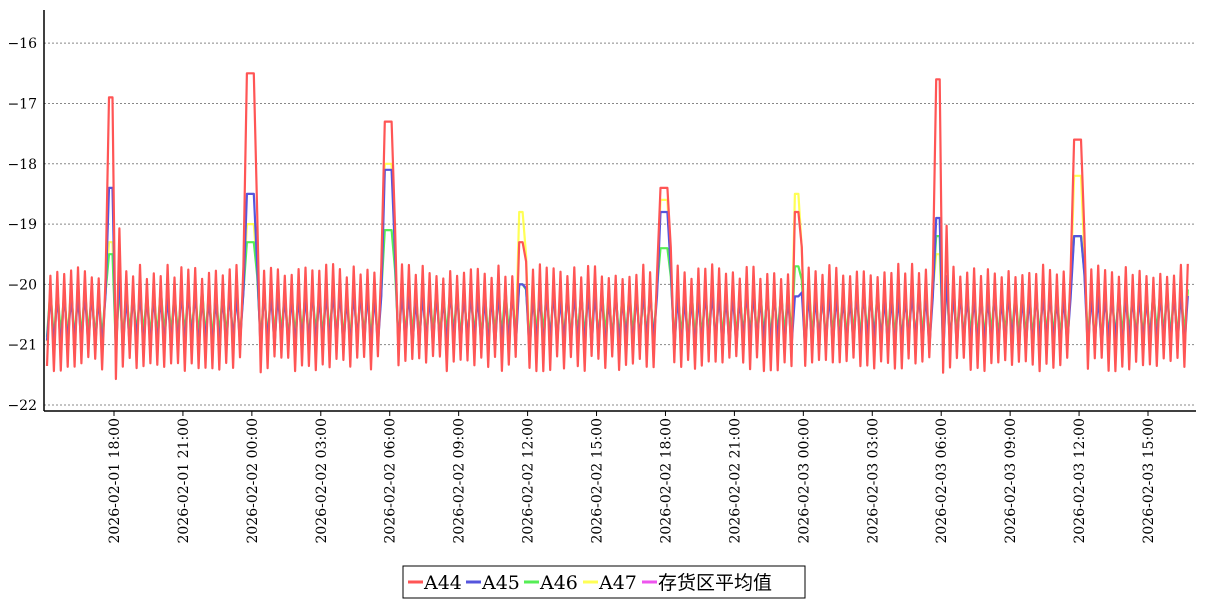  What do you see at coordinates (617, 583) in the screenshot?
I see `legend-label: A47` at bounding box center [617, 583].